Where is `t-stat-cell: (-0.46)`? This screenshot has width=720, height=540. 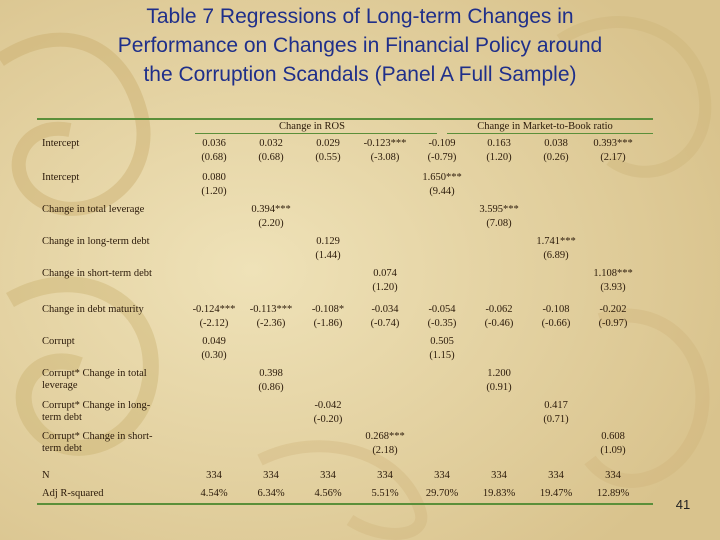 t-stat-cell: (-0.46) is located at coordinates (499, 323).